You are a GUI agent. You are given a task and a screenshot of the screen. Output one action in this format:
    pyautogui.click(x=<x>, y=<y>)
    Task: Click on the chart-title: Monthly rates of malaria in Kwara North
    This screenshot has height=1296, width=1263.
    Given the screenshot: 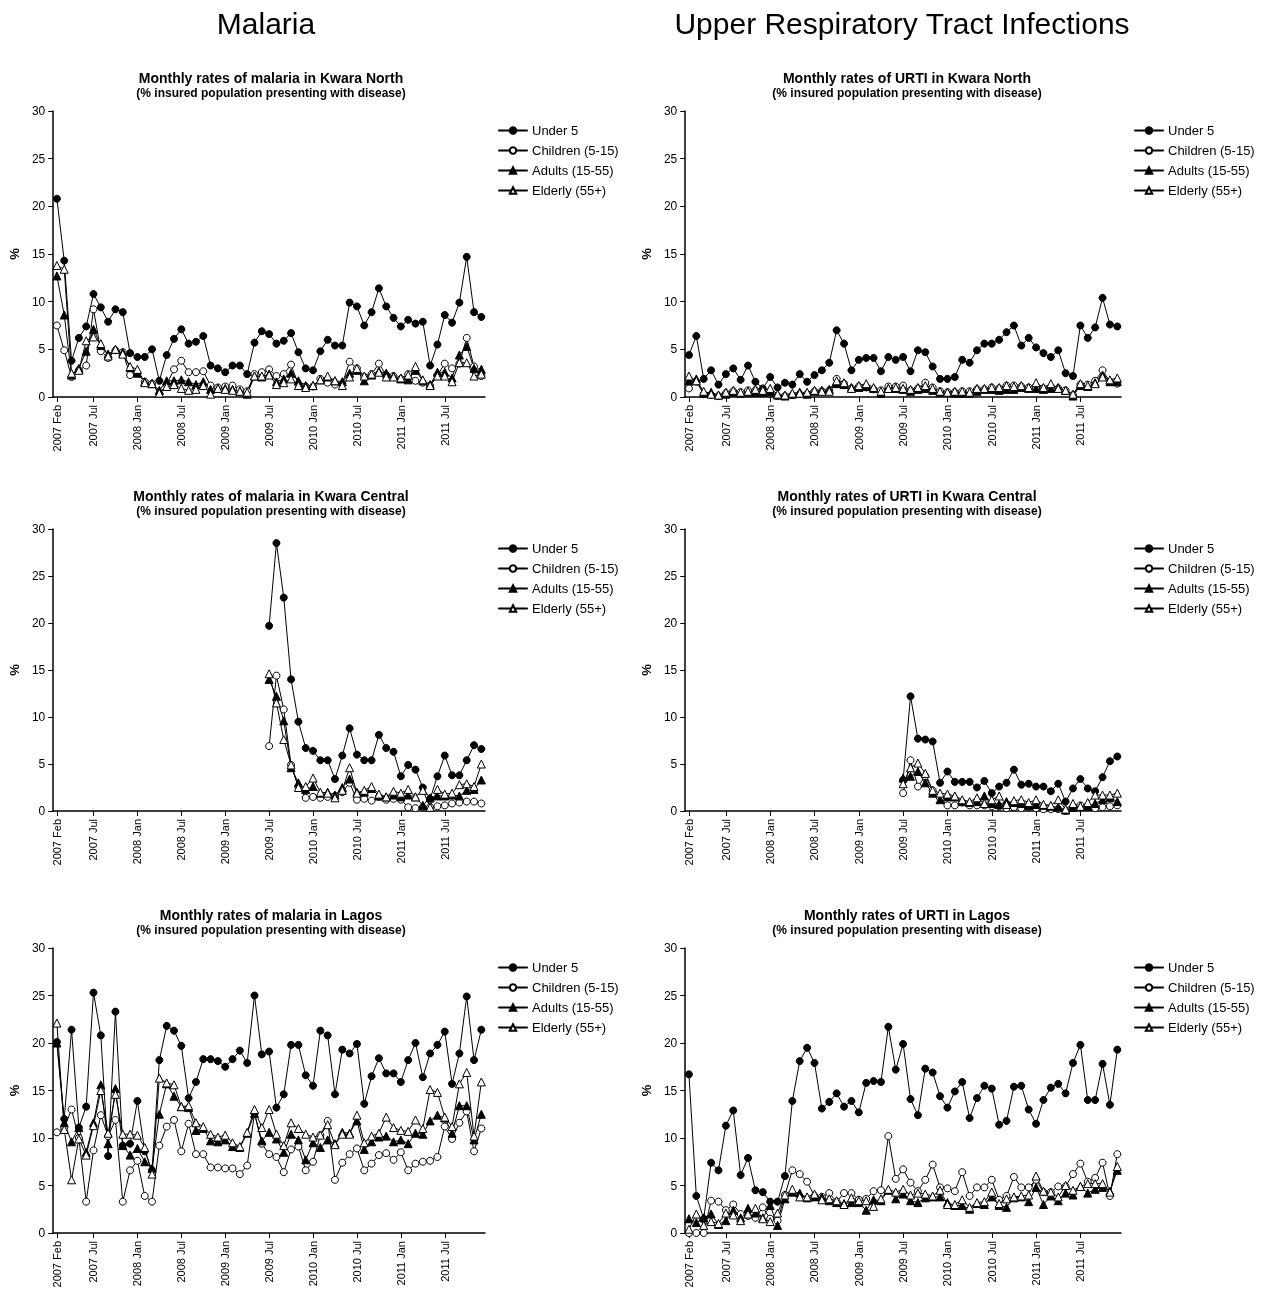 What is the action you would take?
    pyautogui.click(x=271, y=78)
    